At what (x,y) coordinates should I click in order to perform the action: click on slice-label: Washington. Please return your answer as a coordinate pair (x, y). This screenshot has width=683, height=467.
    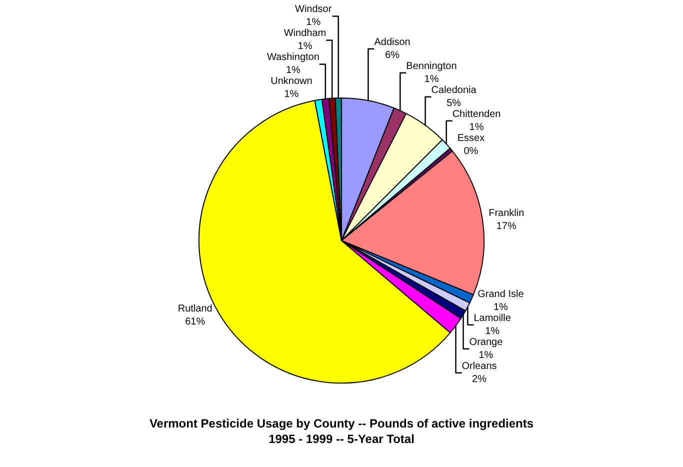
    Looking at the image, I should click on (293, 58).